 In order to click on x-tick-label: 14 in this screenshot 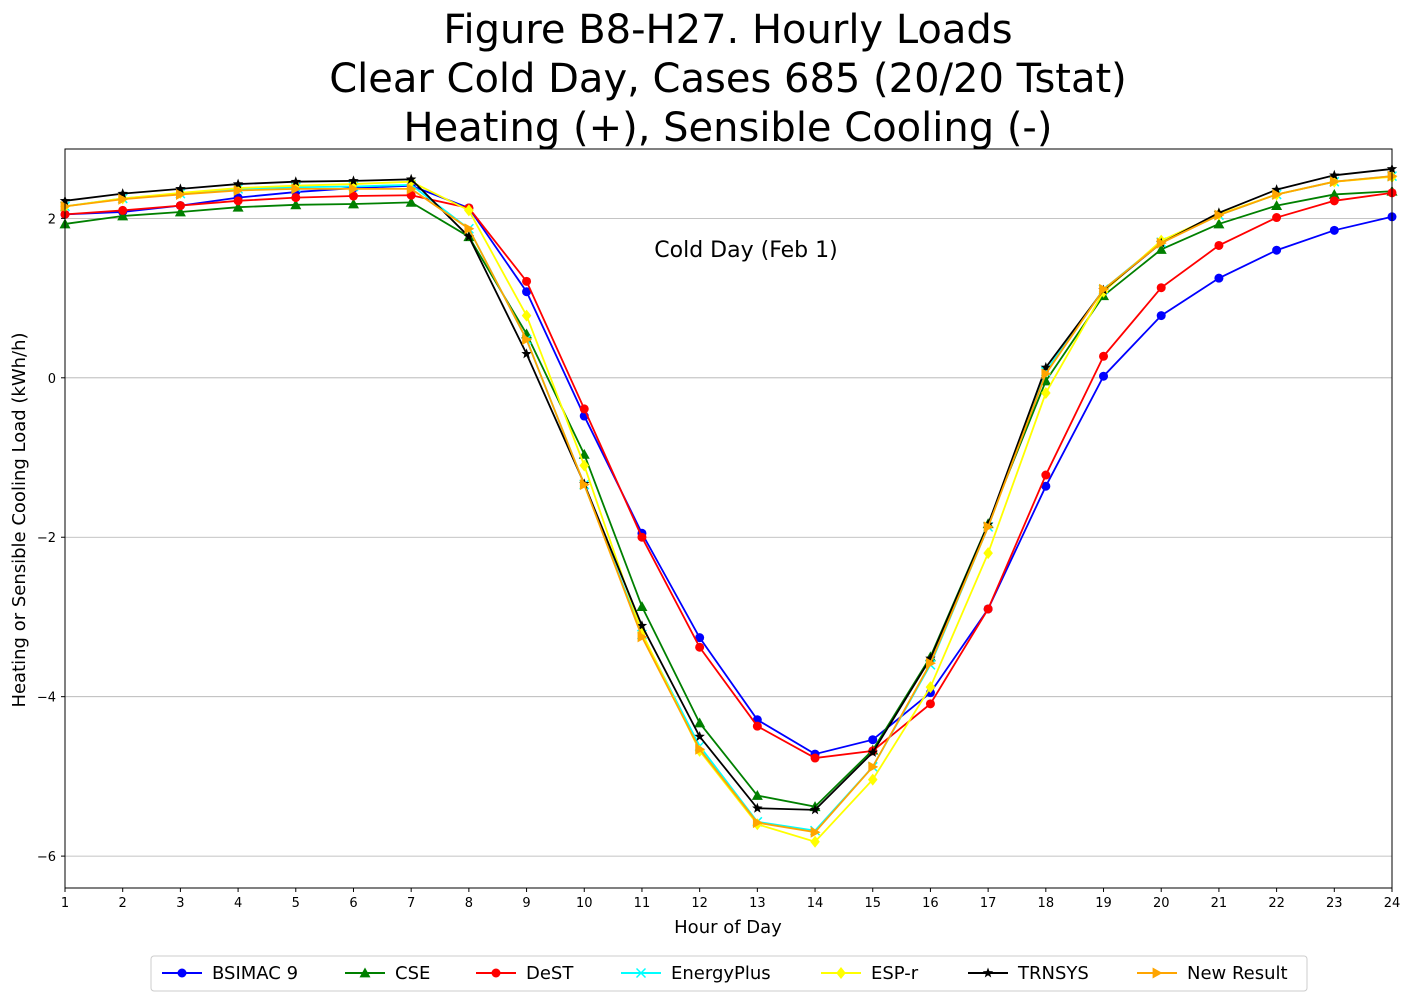, I will do `click(815, 903)`.